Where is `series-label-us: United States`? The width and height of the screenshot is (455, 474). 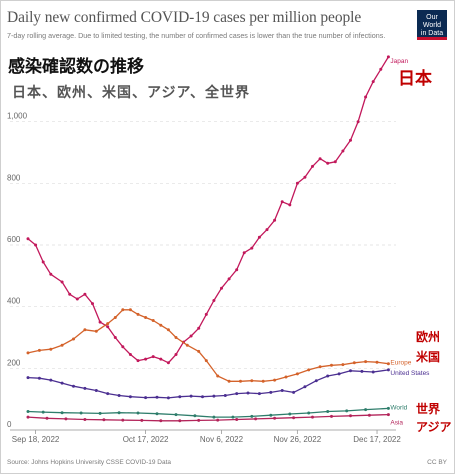 series-label-us: United States is located at coordinates (410, 373).